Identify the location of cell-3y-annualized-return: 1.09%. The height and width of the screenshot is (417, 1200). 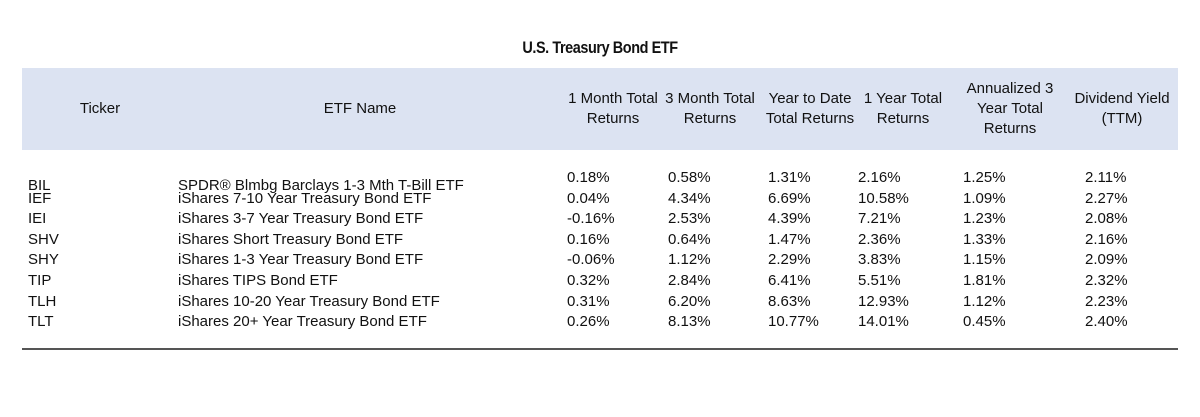
(984, 198).